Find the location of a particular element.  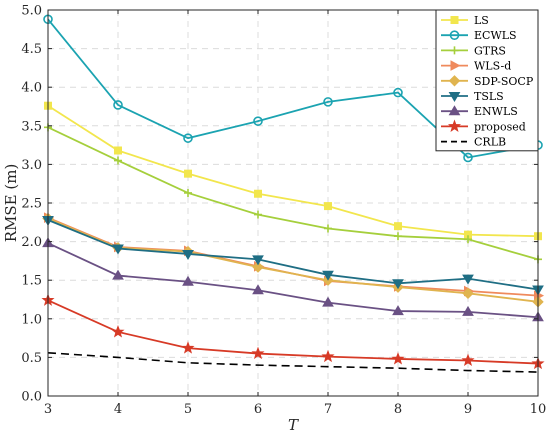

y-tick-label: 0.5 is located at coordinates (31, 358).